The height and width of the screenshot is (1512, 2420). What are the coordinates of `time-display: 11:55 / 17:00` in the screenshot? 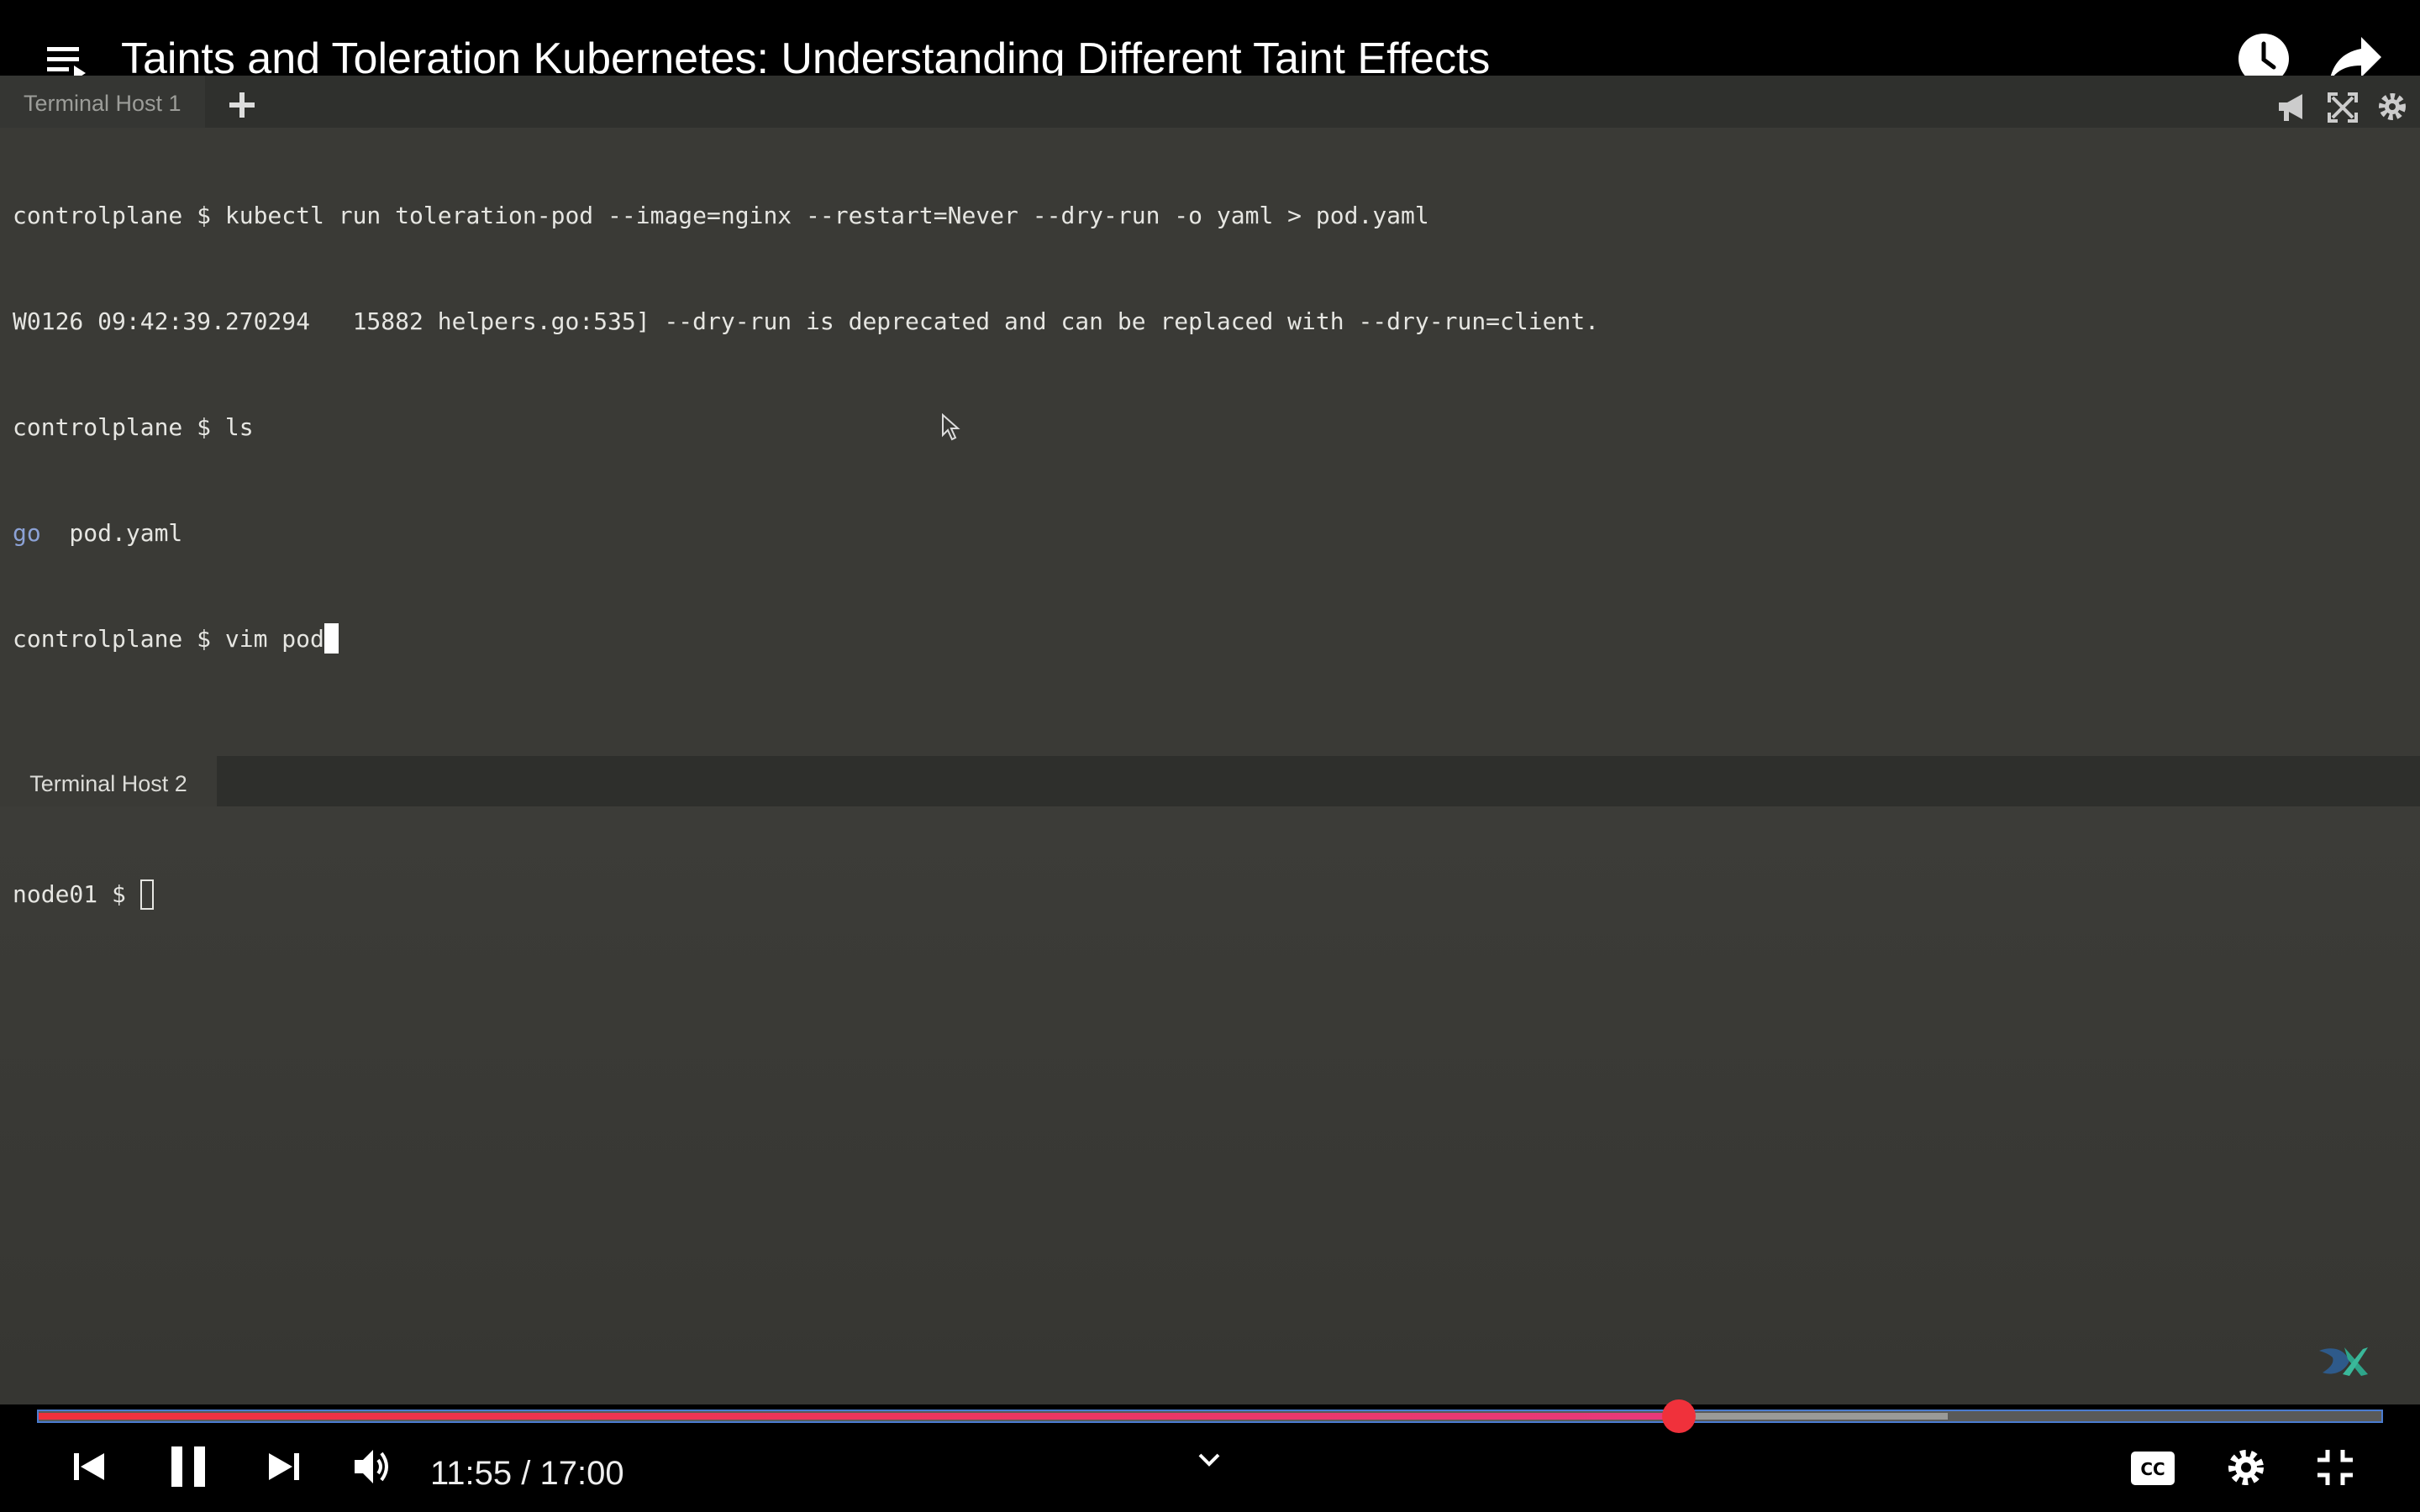 It's located at (527, 1473).